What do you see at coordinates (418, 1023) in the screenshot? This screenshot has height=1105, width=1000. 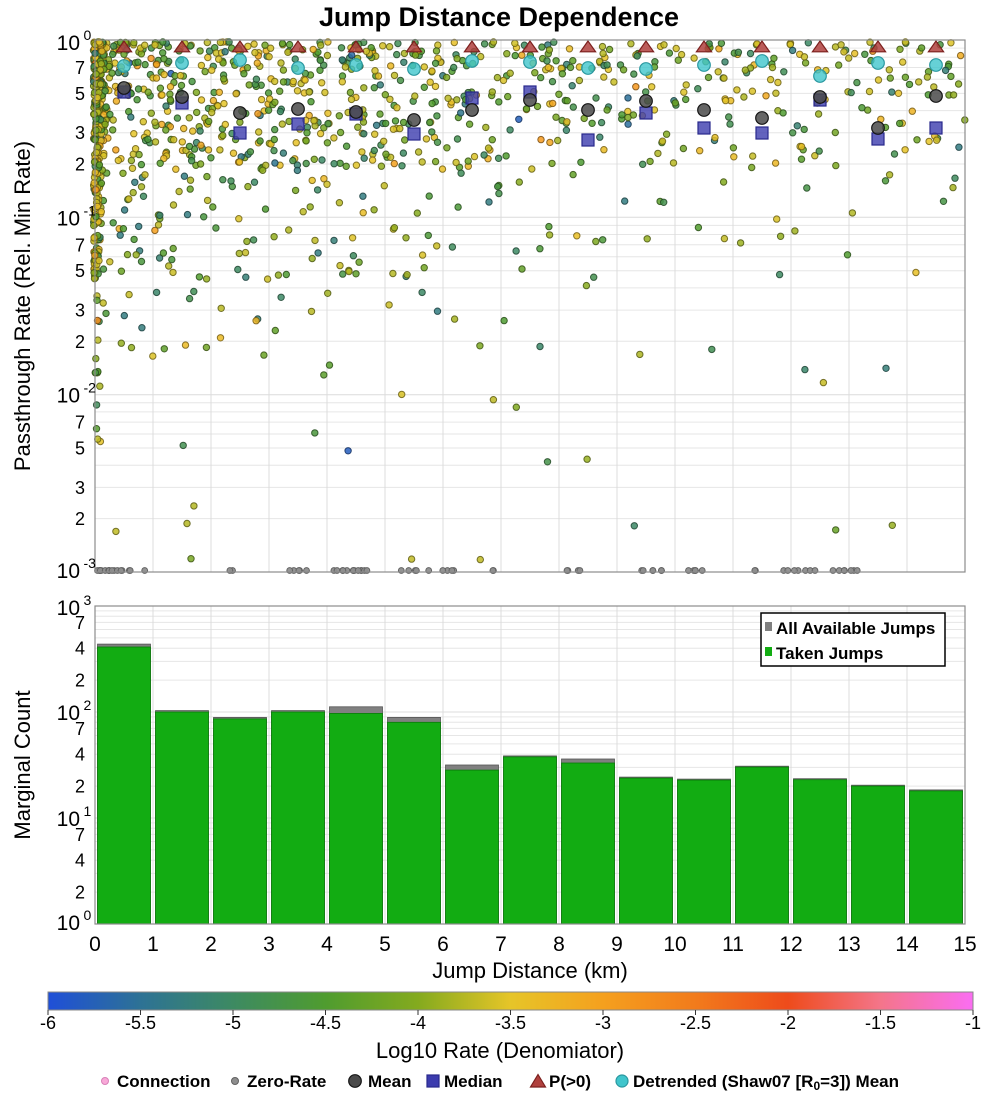 I see `svg-text: -4` at bounding box center [418, 1023].